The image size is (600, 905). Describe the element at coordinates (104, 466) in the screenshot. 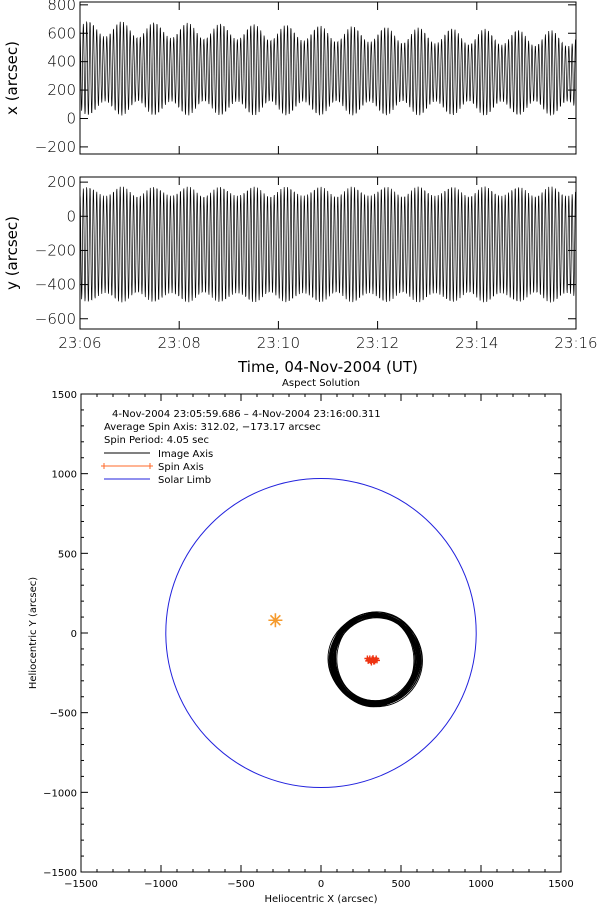

I see `legend-spin-axis-marker-left` at that location.